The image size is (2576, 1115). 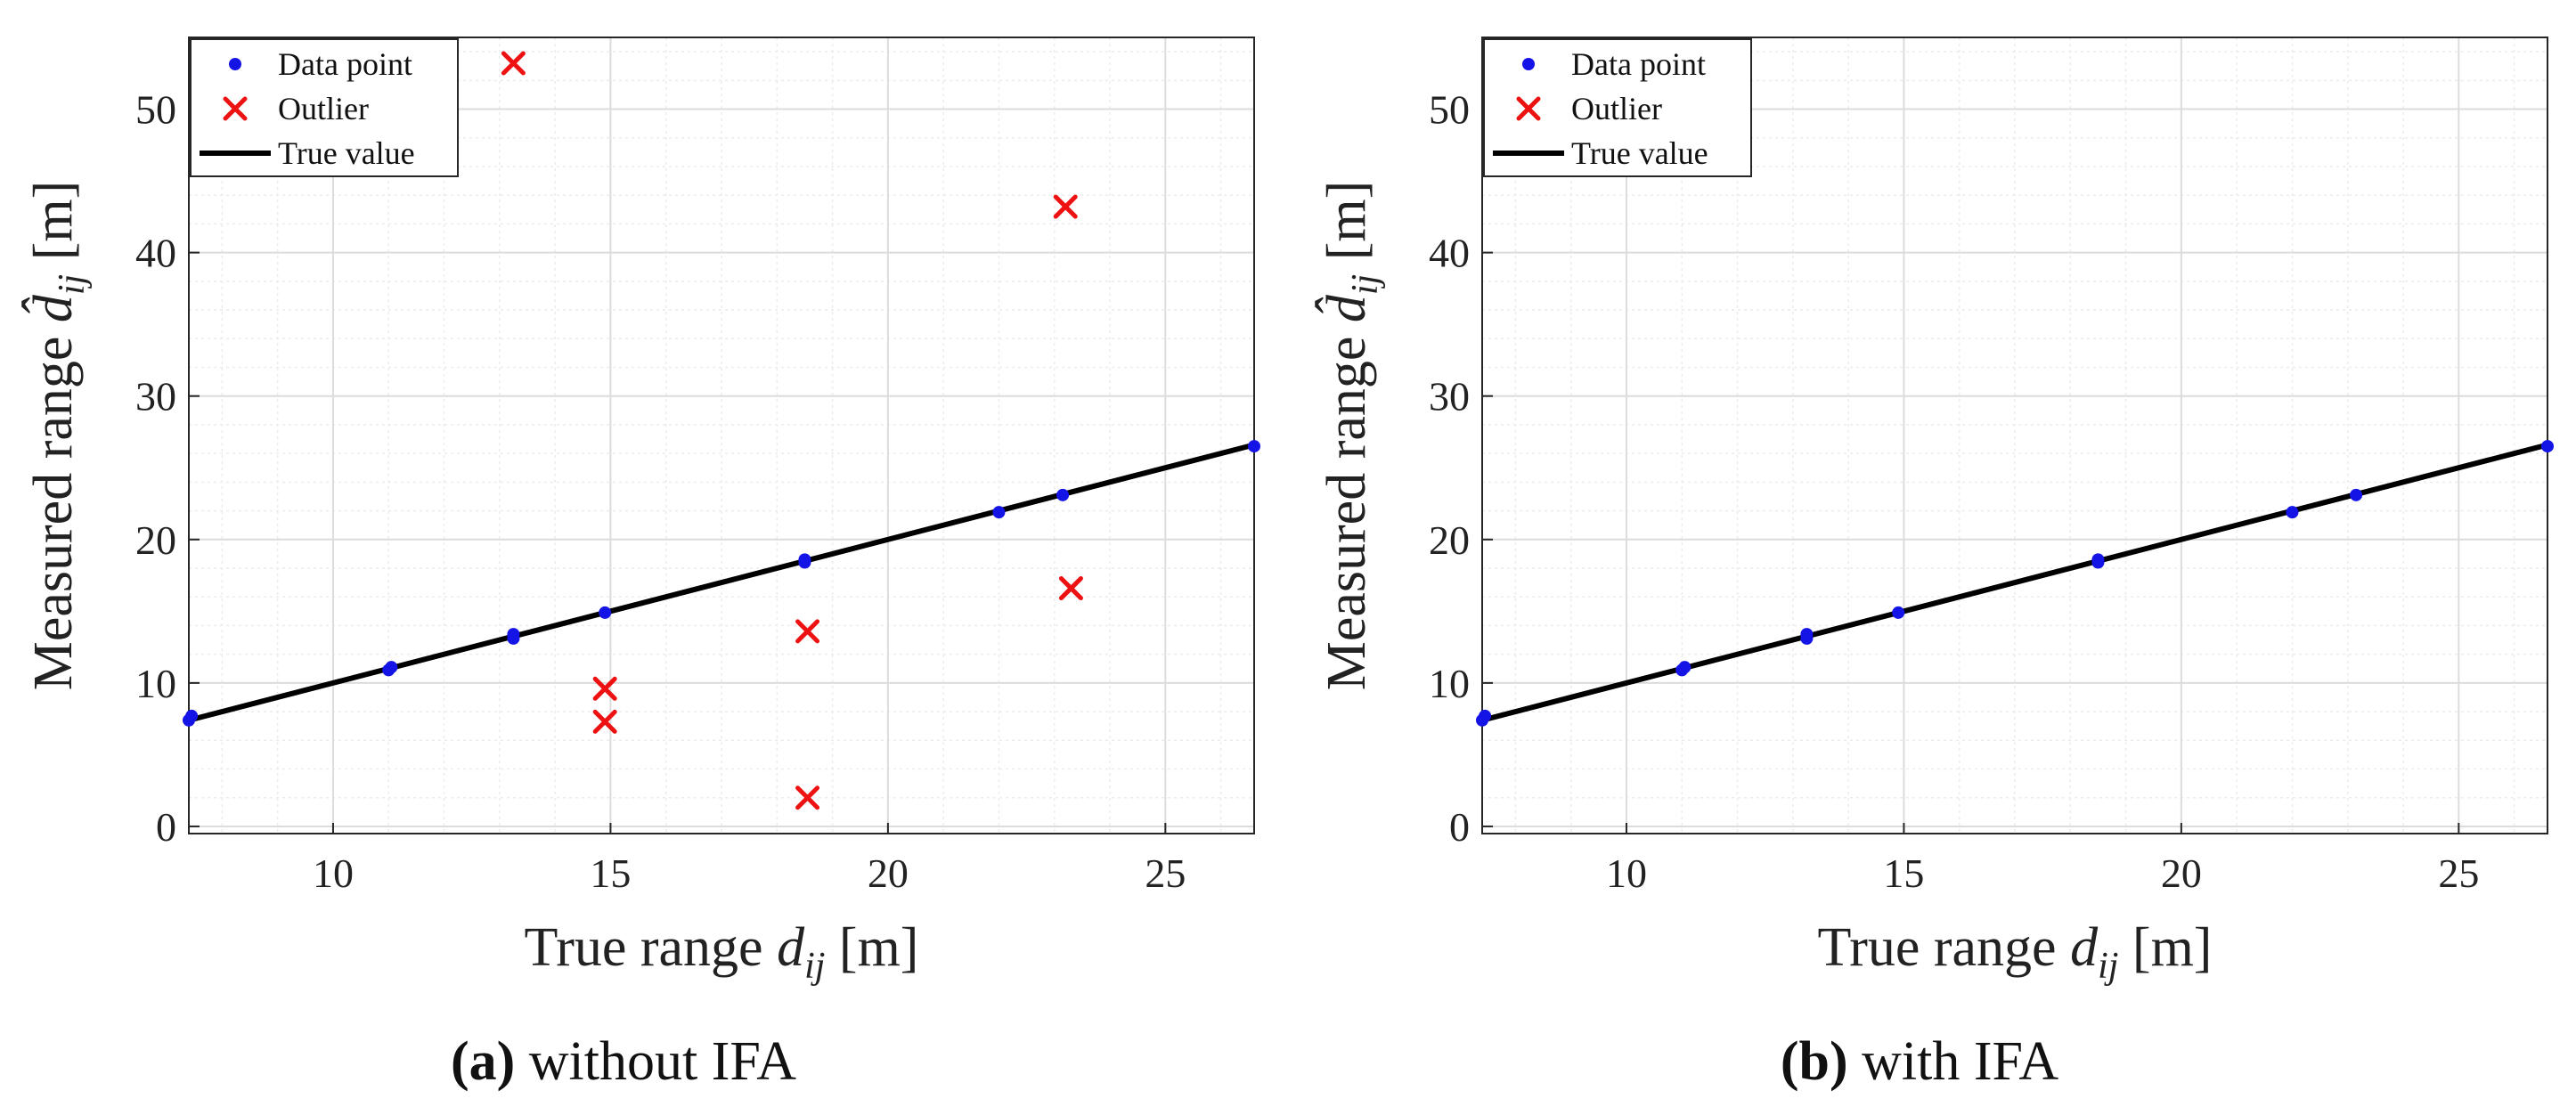 I want to click on panel-caption: (b) with IFA, so click(x=1920, y=1061).